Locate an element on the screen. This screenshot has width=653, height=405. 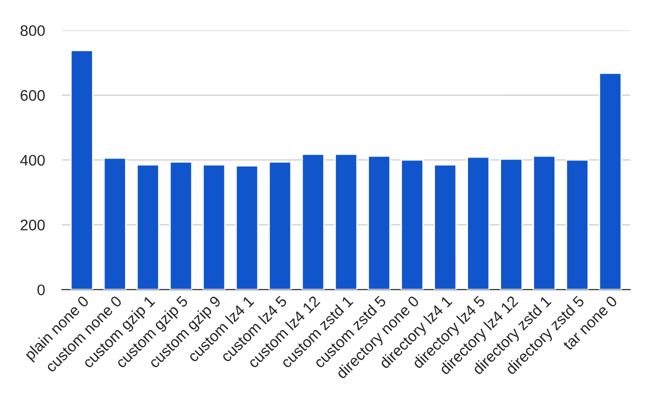
y-tick-label: 400 is located at coordinates (32, 160).